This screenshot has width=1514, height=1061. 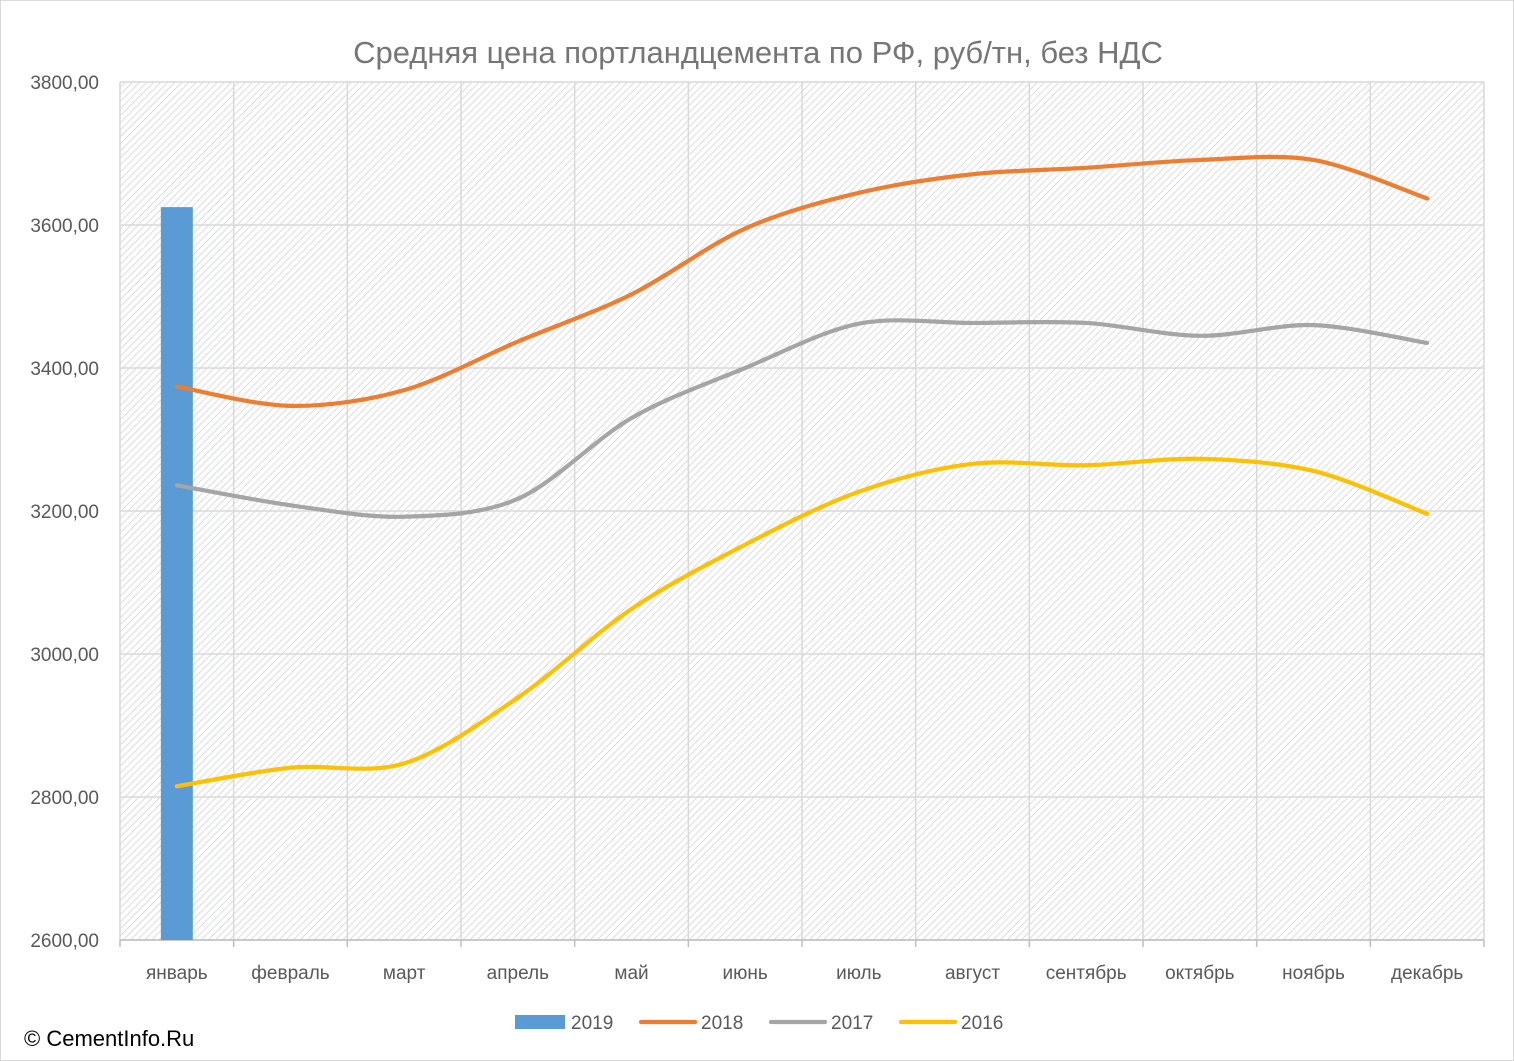 What do you see at coordinates (1086, 973) in the screenshot?
I see `x-tick-label: сентябрь` at bounding box center [1086, 973].